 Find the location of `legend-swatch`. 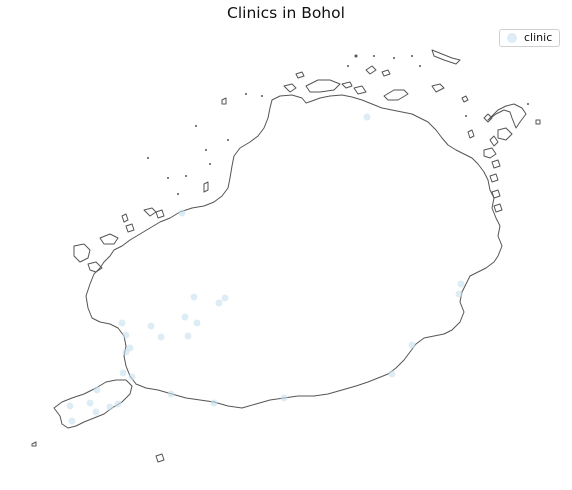

legend-swatch is located at coordinates (512, 38).